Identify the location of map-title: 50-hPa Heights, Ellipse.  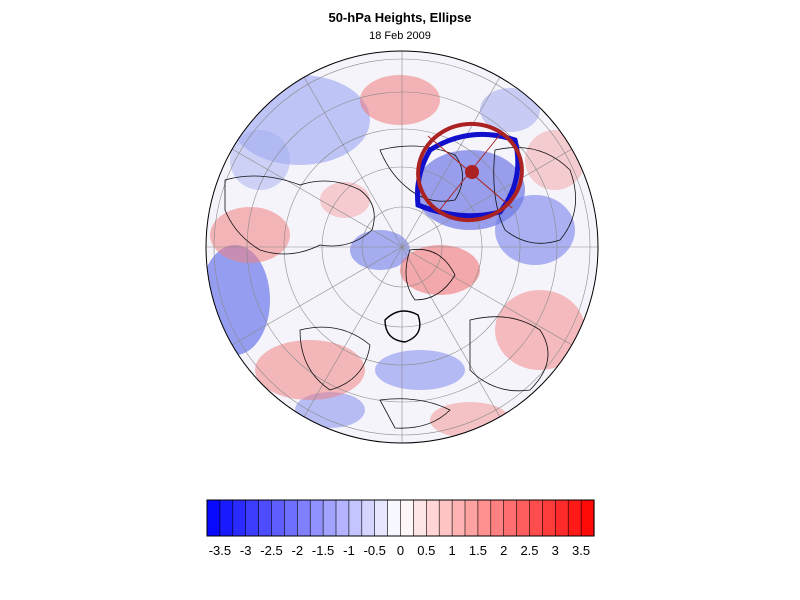
(400, 17).